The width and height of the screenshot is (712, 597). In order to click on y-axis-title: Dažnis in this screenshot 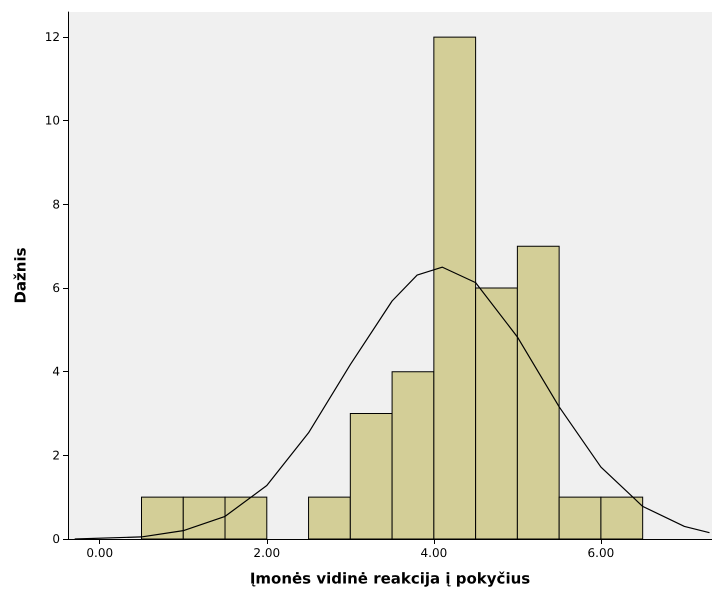, I will do `click(21, 275)`.